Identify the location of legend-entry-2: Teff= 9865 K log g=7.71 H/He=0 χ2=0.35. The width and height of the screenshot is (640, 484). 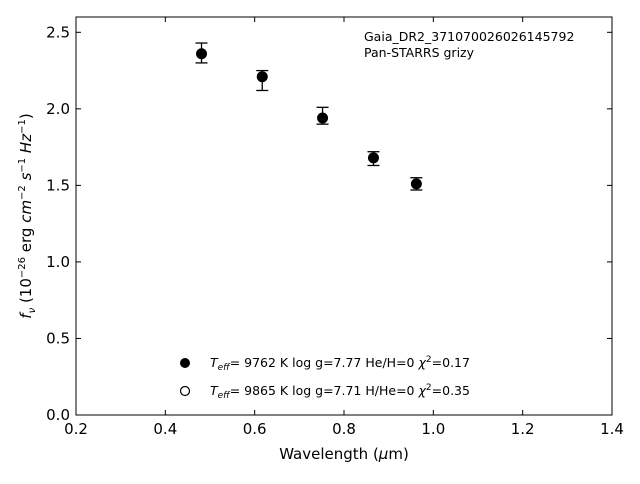
(340, 392).